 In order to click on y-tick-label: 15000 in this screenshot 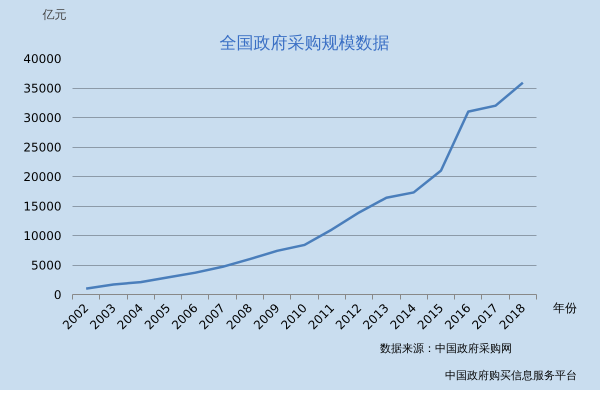, I will do `click(42, 207)`.